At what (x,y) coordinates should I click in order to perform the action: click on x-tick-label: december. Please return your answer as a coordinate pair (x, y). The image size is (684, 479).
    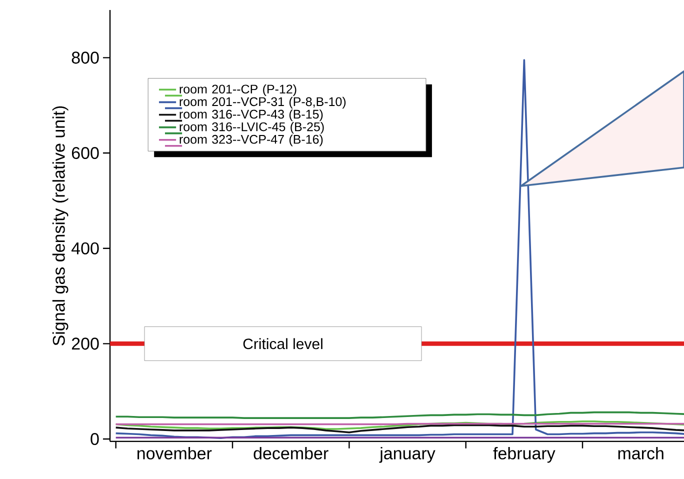
    Looking at the image, I should click on (291, 453).